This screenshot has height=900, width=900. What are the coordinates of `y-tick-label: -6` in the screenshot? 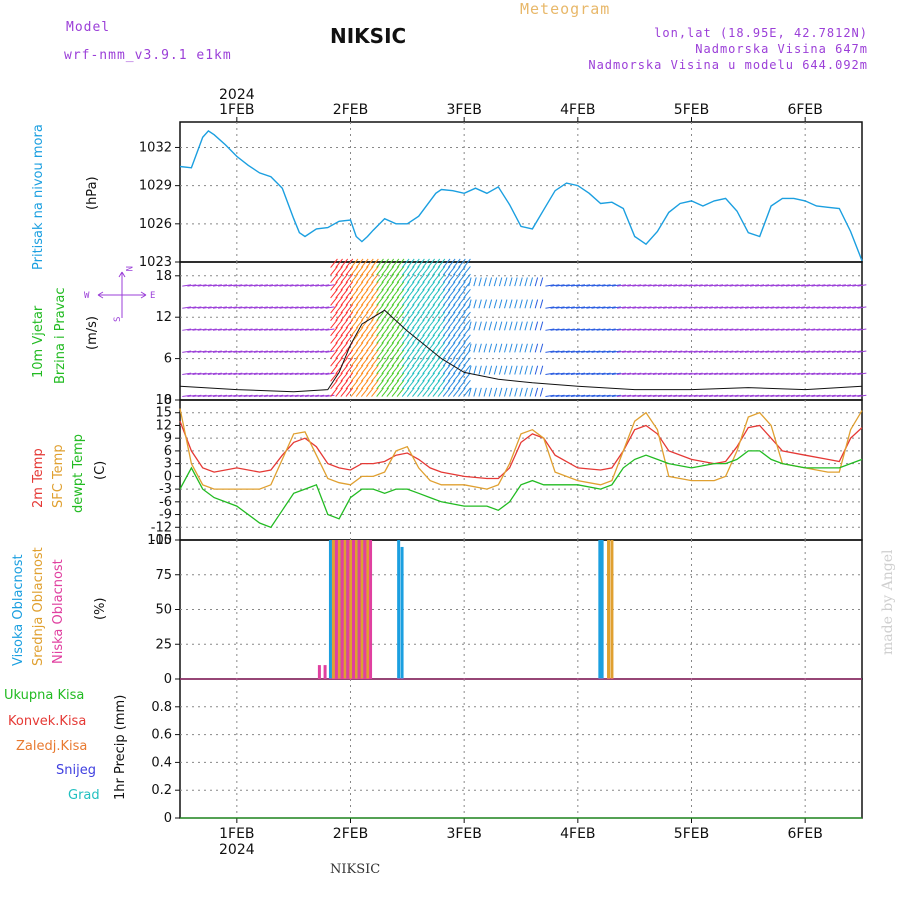 It's located at (165, 502).